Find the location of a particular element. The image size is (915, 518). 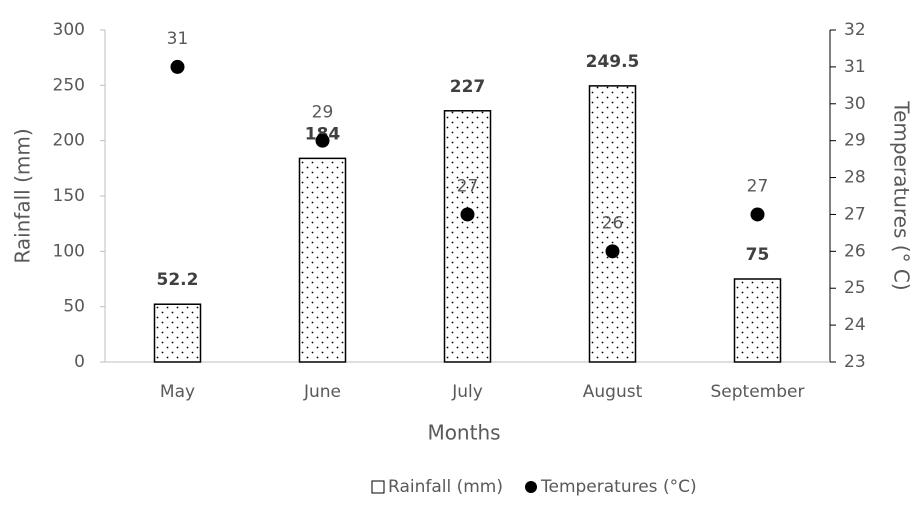

y-tick-label: 50 is located at coordinates (74, 307).